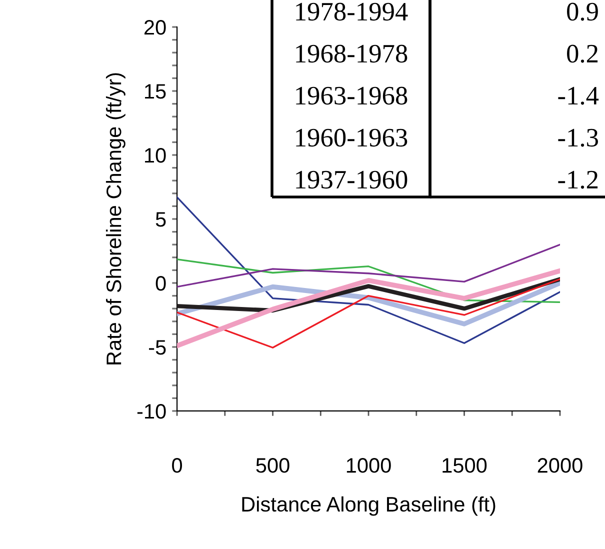 The height and width of the screenshot is (549, 605). I want to click on x-tick-label: 500, so click(273, 465).